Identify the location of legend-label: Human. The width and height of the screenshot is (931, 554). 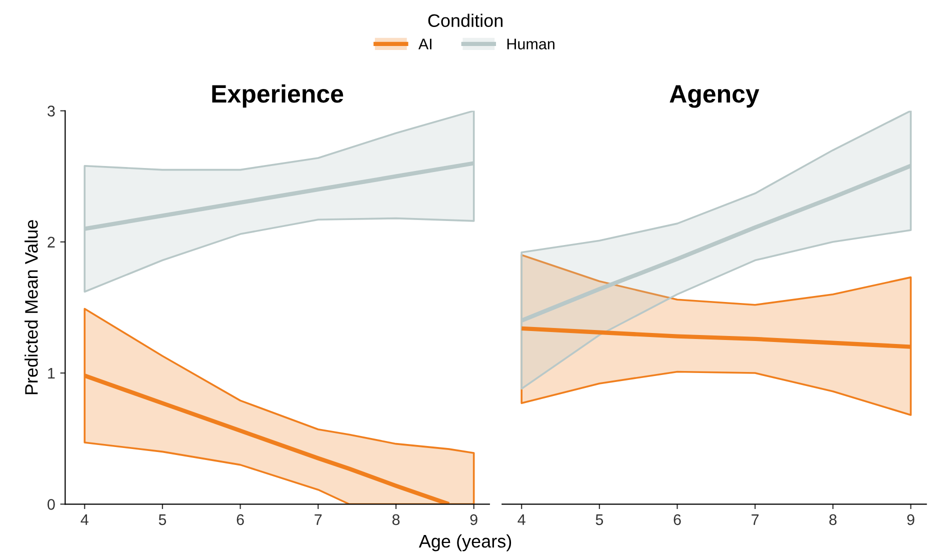
(530, 44).